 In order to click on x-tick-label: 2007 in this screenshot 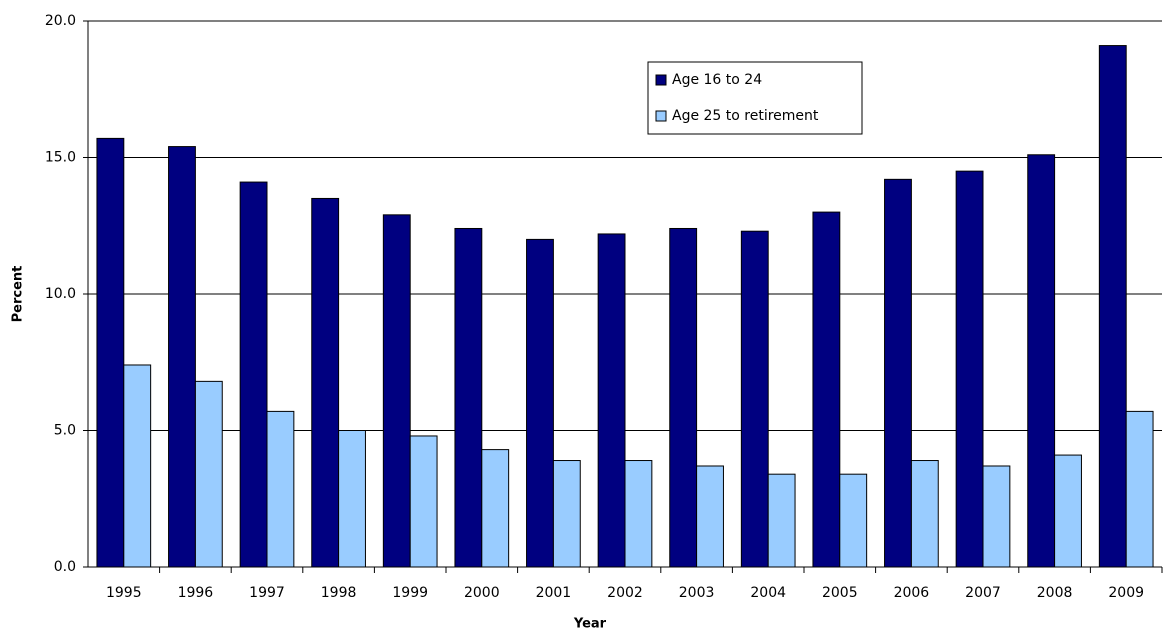, I will do `click(983, 593)`.